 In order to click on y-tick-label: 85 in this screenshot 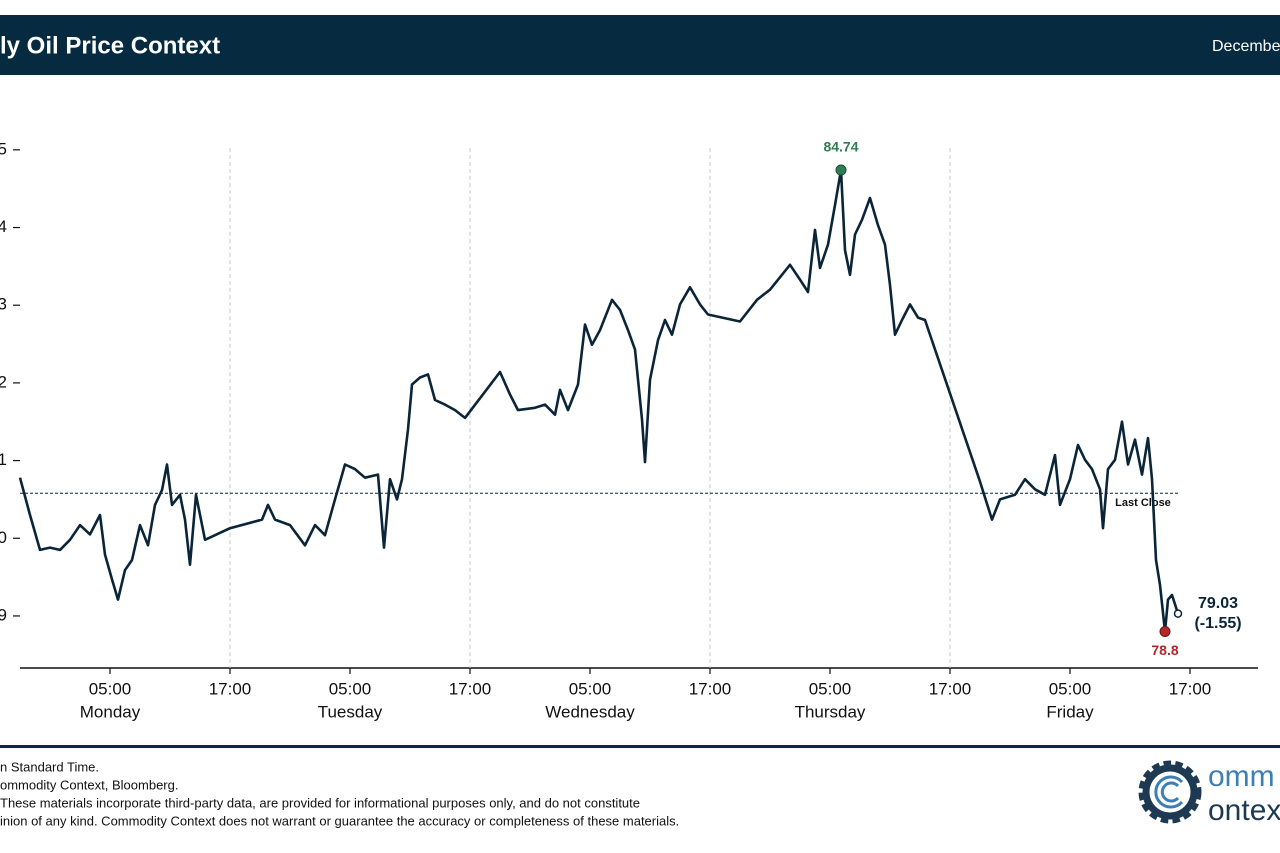, I will do `click(3, 148)`.